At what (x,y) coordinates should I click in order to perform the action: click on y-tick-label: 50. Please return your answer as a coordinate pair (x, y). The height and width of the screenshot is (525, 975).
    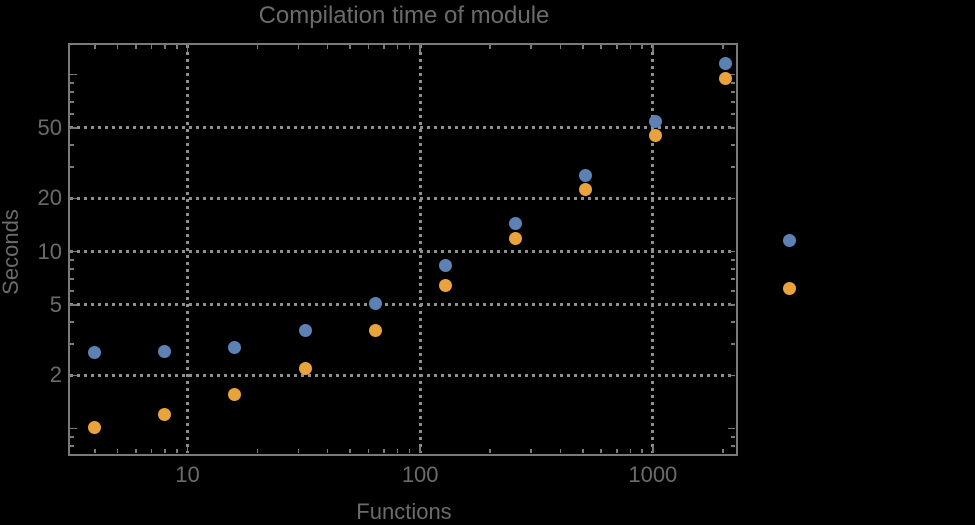
    Looking at the image, I should click on (49, 127).